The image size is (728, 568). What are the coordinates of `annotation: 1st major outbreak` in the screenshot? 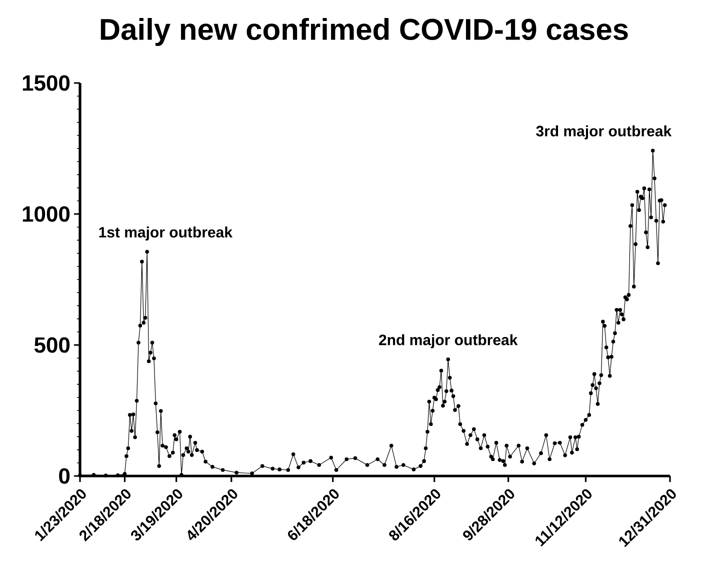 It's located at (165, 233).